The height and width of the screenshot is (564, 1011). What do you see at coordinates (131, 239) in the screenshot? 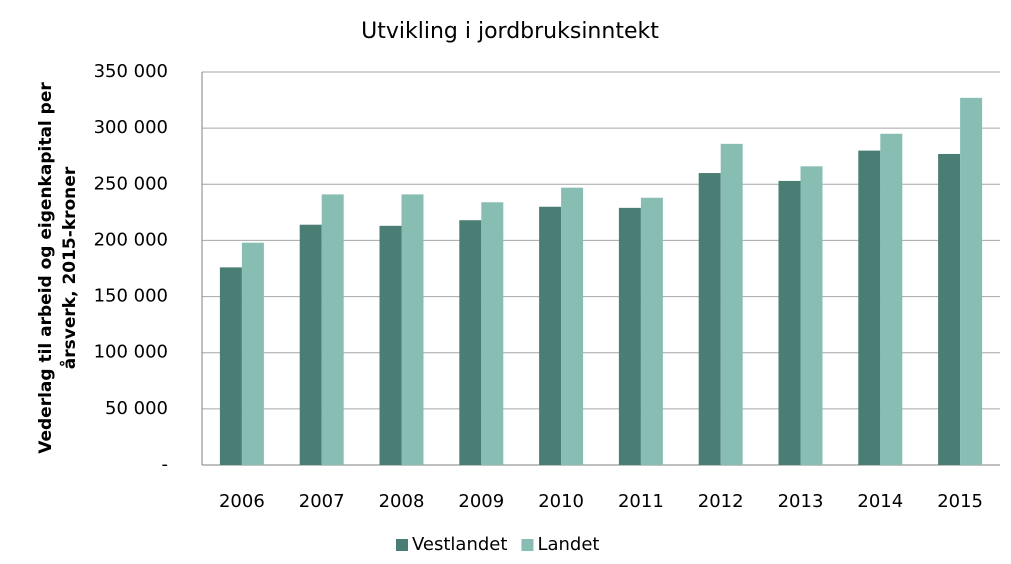
I see `y-tick-label: 200 000` at bounding box center [131, 239].